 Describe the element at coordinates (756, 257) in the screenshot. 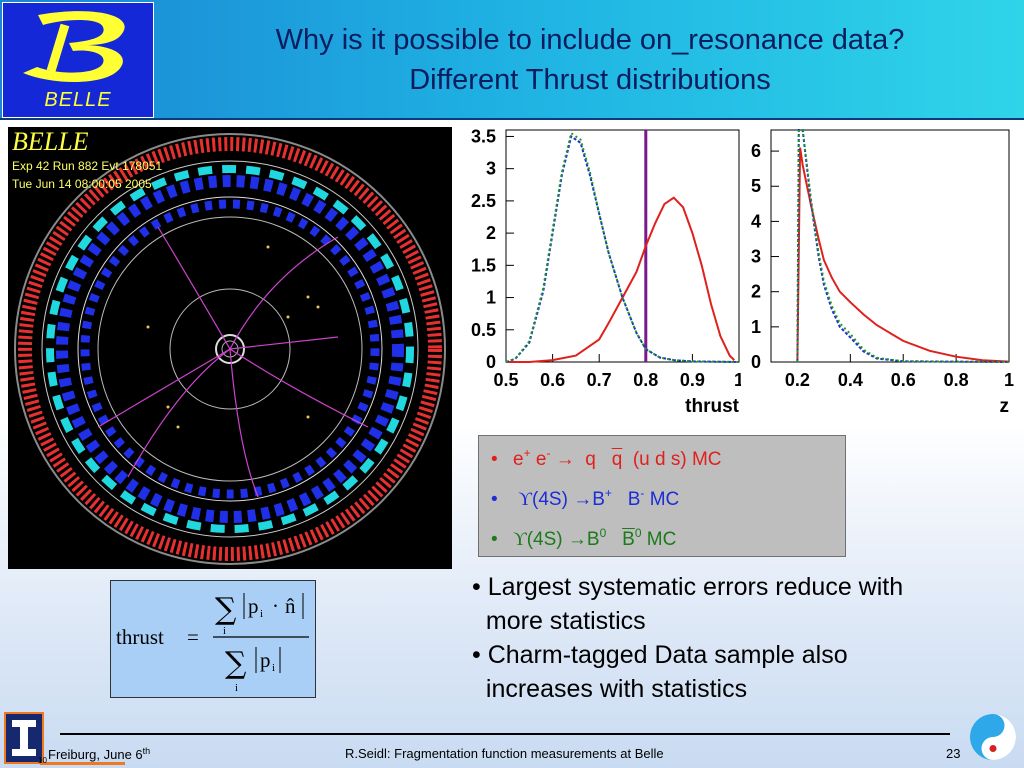

I see `z-y-tick-label: 3` at that location.